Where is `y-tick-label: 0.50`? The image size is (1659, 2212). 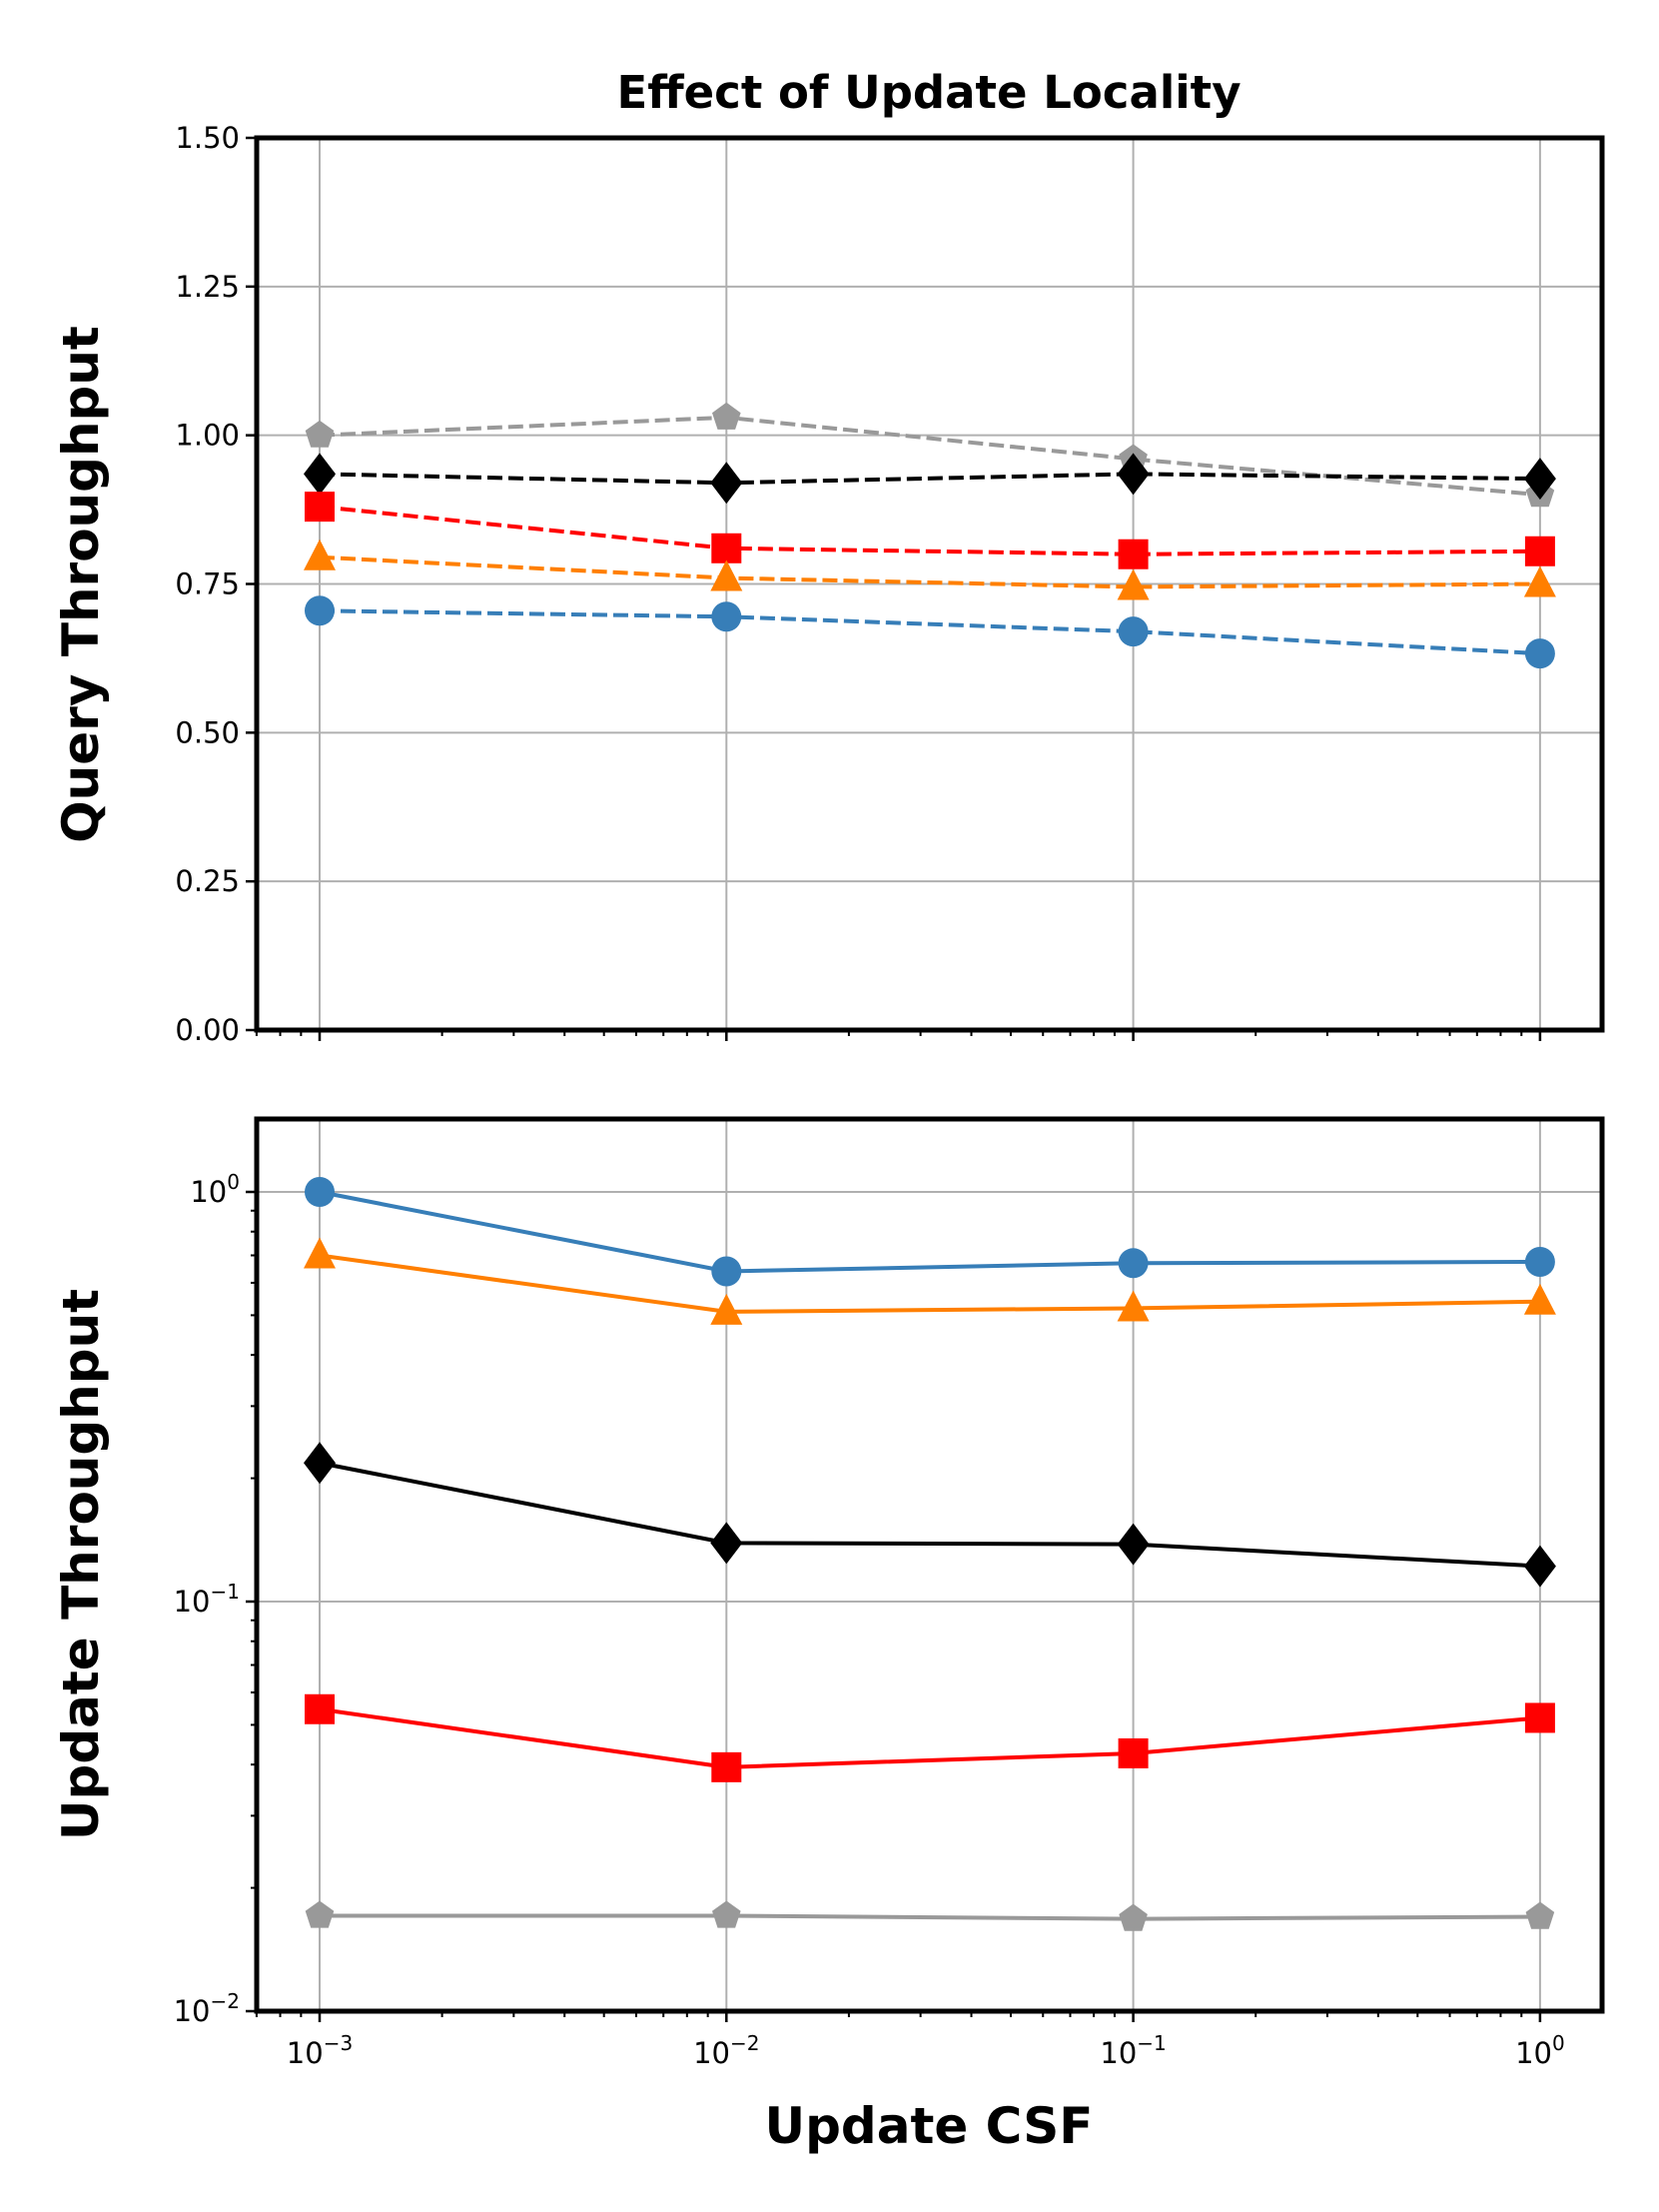 y-tick-label: 0.50 is located at coordinates (207, 732).